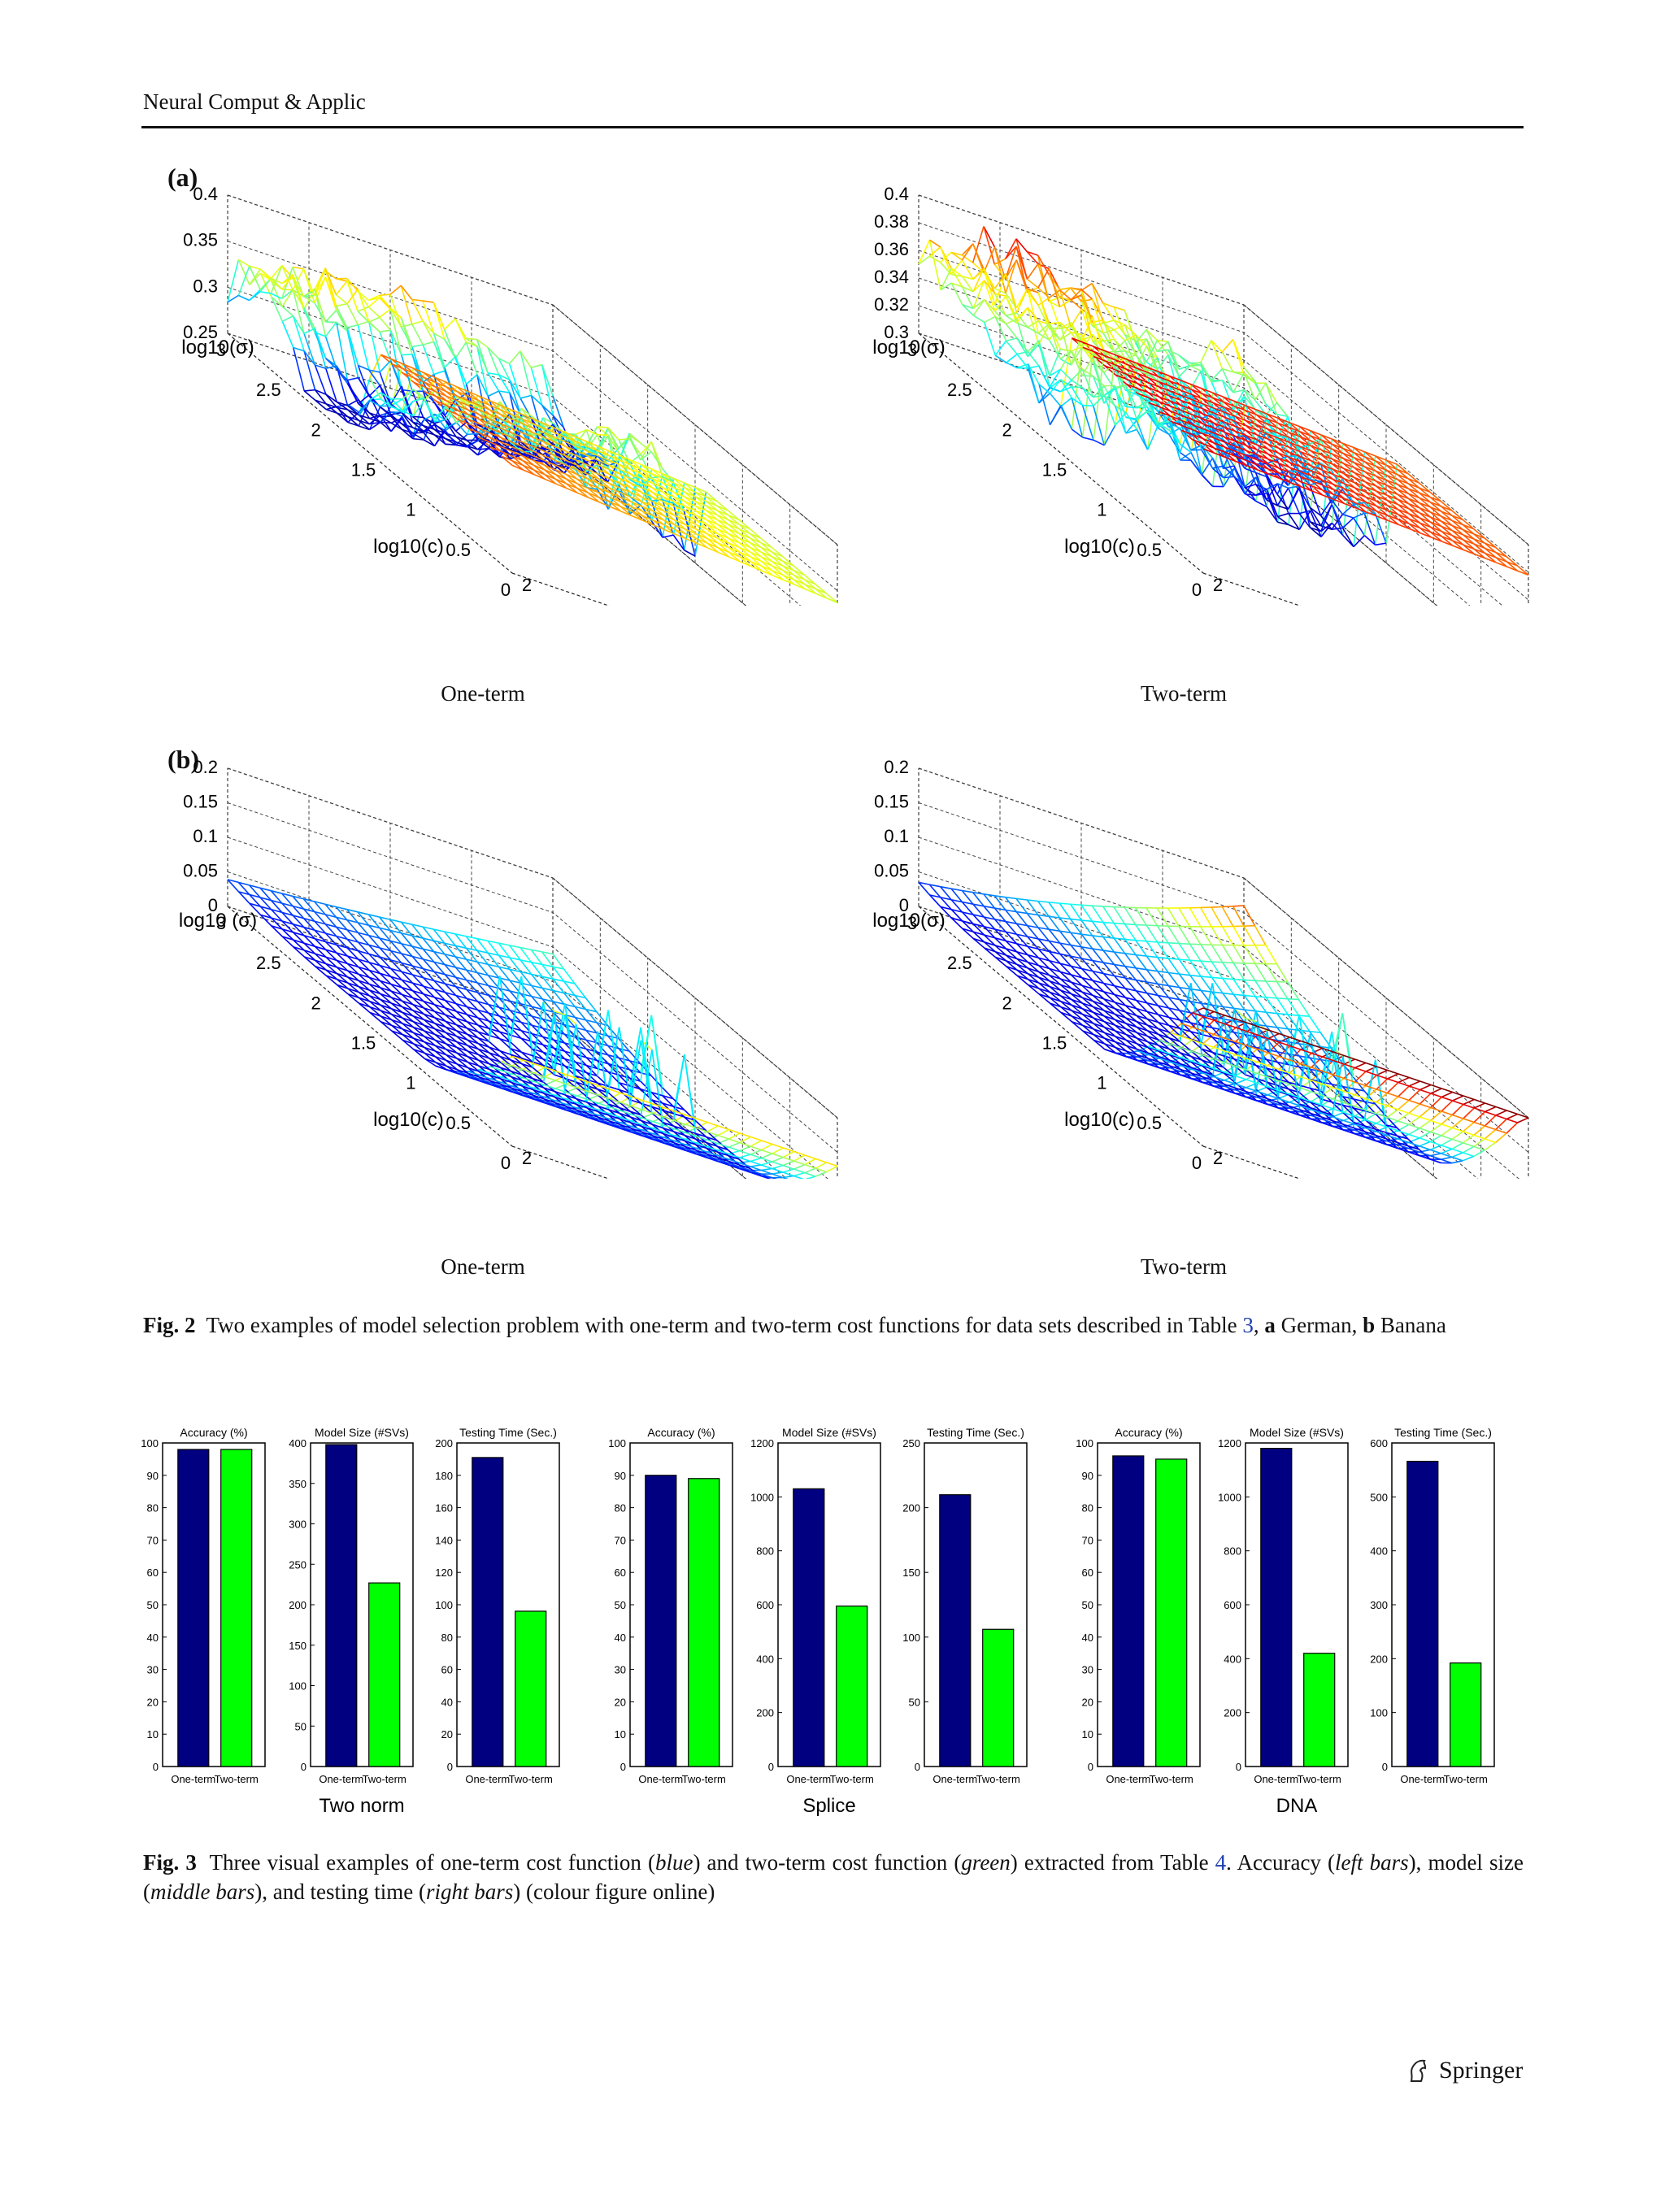 This screenshot has width=1665, height=2212. Describe the element at coordinates (527, 585) in the screenshot. I see `s-tick-label: 2` at that location.